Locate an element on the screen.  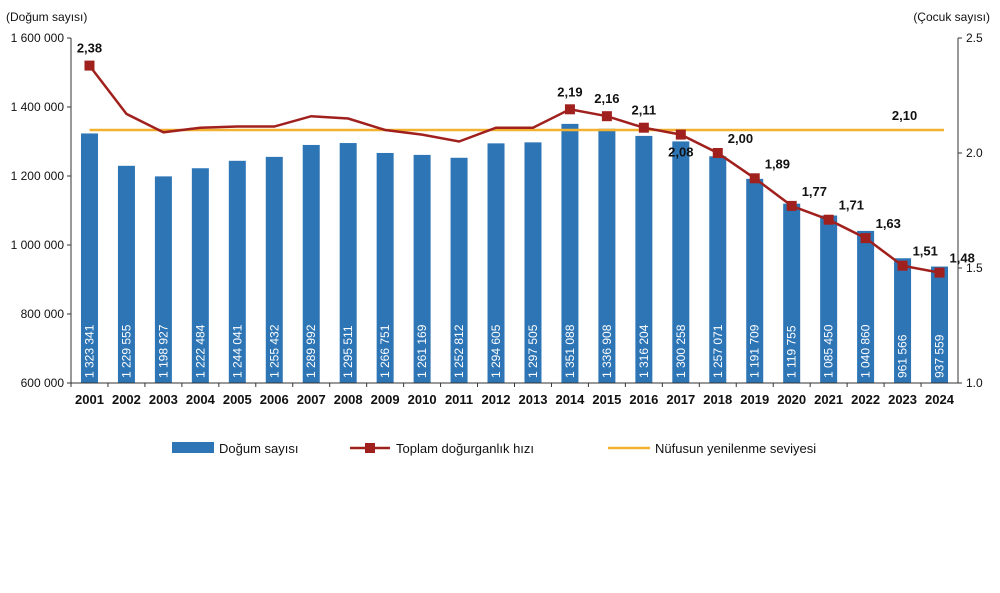
bar-2017 is located at coordinates (681, 262).